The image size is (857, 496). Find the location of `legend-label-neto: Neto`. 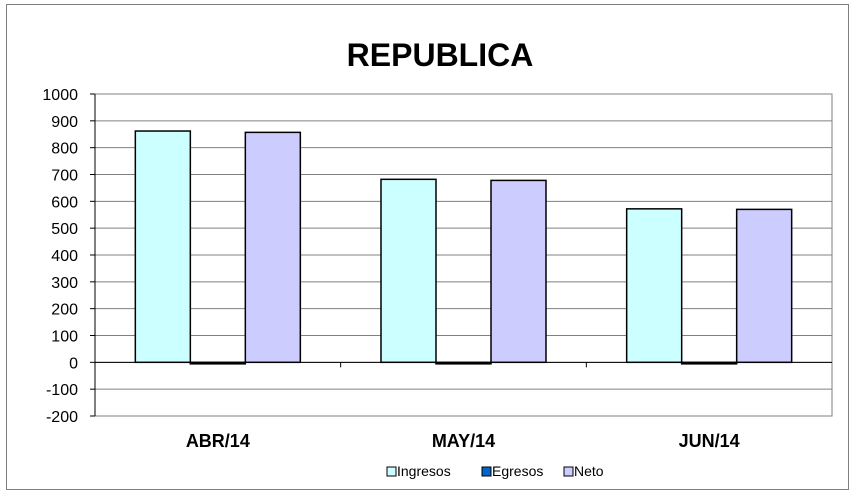

legend-label-neto: Neto is located at coordinates (589, 471).